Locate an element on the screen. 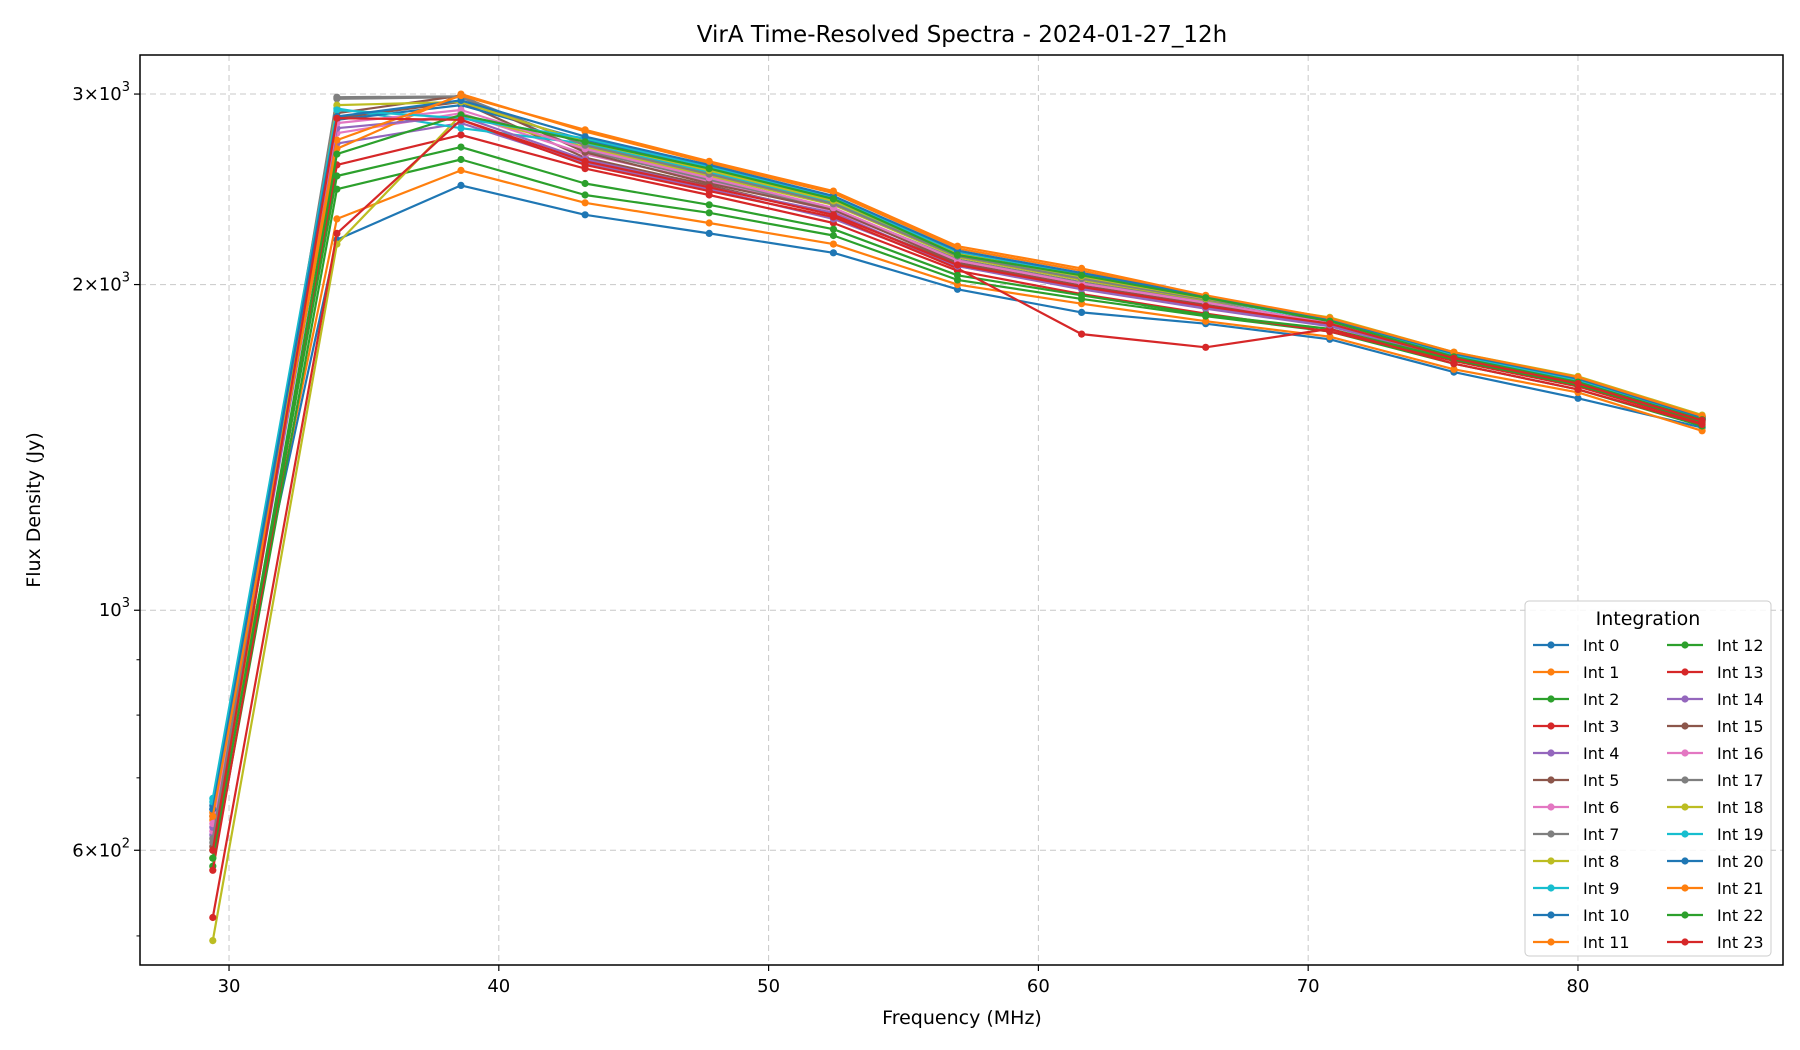 The image size is (1800, 1050). y-tick-mantissa: 3 is located at coordinates (77, 94).